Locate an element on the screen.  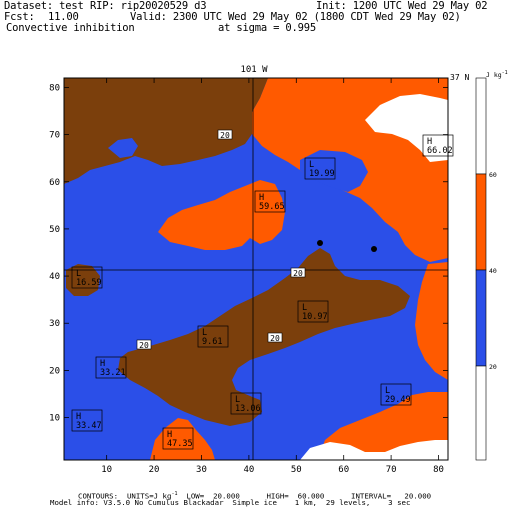
x-tick-labels: 10 20 30 40 50 60 70 80 is located at coordinates (272, 470).